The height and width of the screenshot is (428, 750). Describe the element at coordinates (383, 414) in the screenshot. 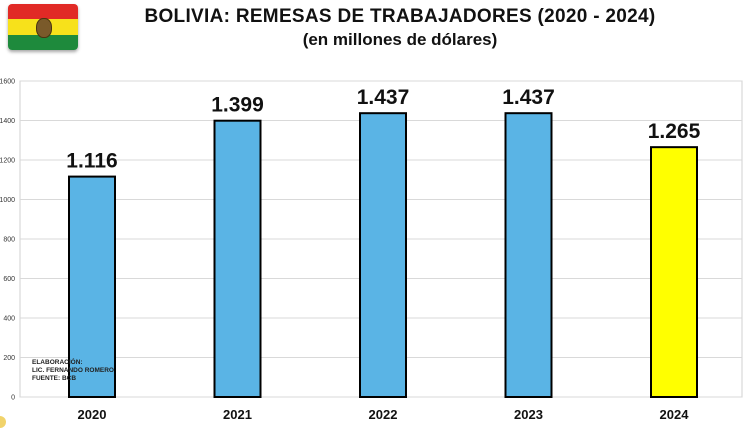

I see `x-tick-label: 2022` at that location.